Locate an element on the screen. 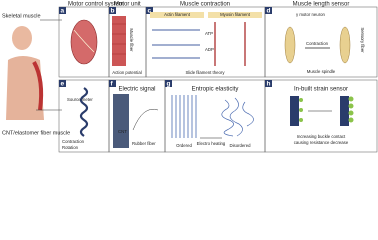 This screenshot has width=378, height=240. label: causing resistance decrease is located at coordinates (321, 142).